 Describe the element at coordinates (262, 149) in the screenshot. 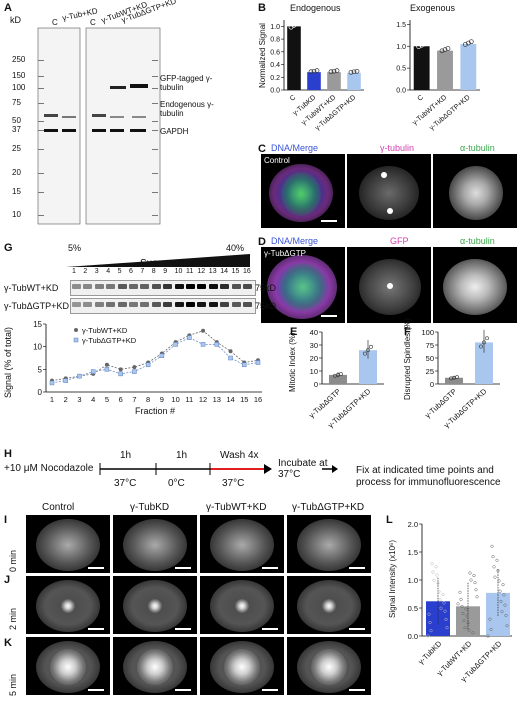

I see `panel-label-c: C` at that location.